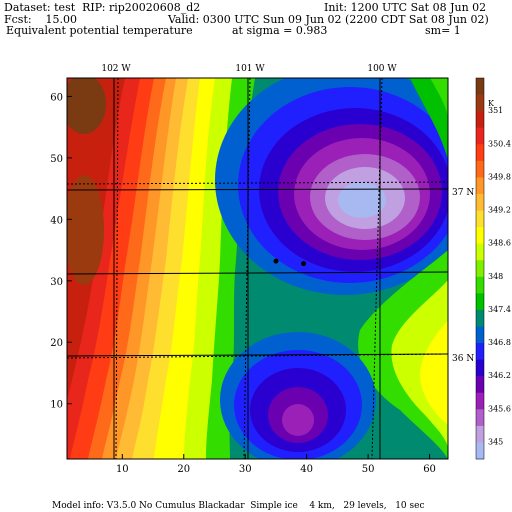 This screenshot has width=512, height=512. Describe the element at coordinates (429, 469) in the screenshot. I see `x-tick-label: 60` at that location.